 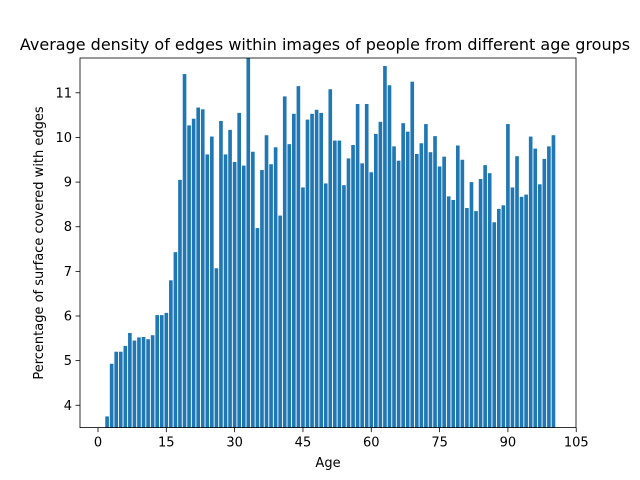 What do you see at coordinates (39, 243) in the screenshot?
I see `y-axis-label: Percentage of surface covered with edges` at bounding box center [39, 243].